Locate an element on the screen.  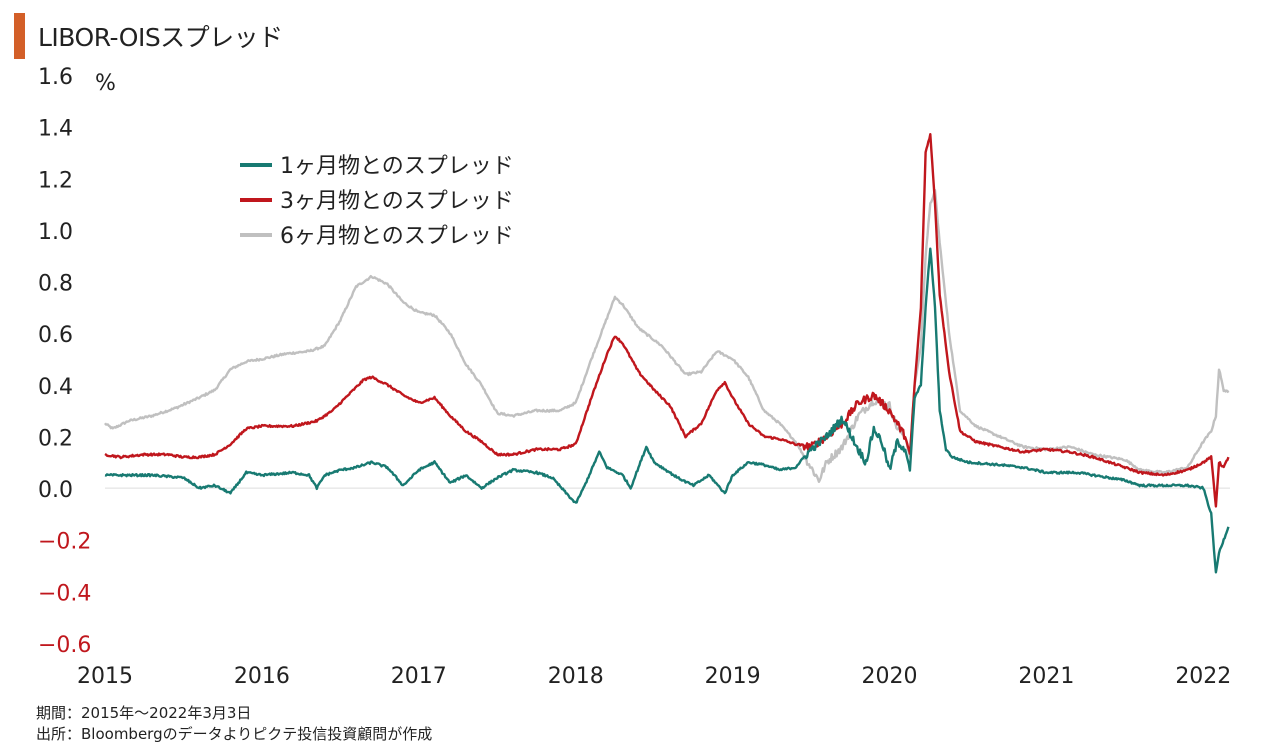
chart-title: LIBOR-OISスプレッド is located at coordinates (160, 37).